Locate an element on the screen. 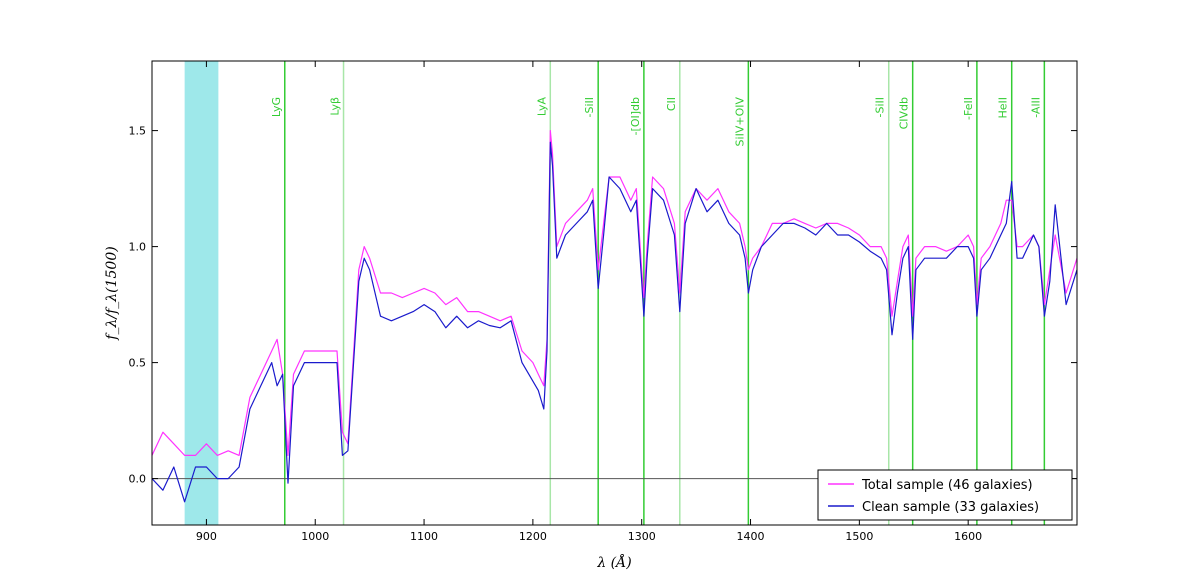 The height and width of the screenshot is (585, 1200). x-tick-label: 1200 is located at coordinates (533, 536).